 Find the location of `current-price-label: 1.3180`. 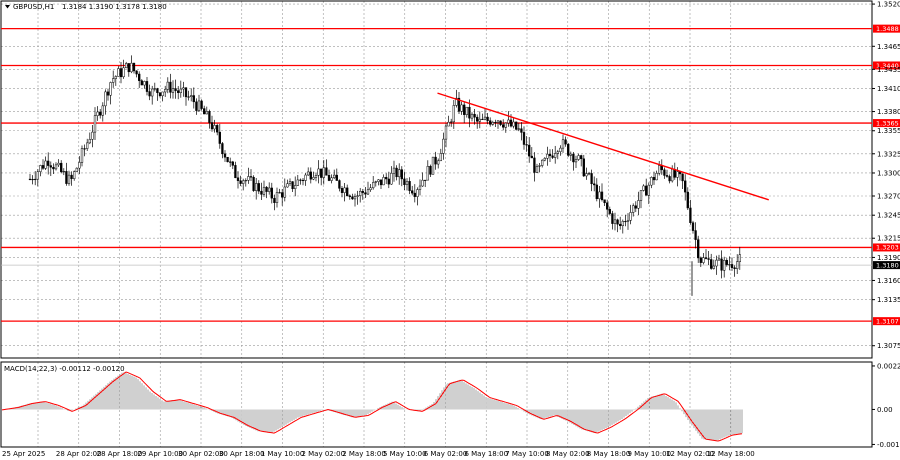

current-price-label: 1.3180 is located at coordinates (887, 265).